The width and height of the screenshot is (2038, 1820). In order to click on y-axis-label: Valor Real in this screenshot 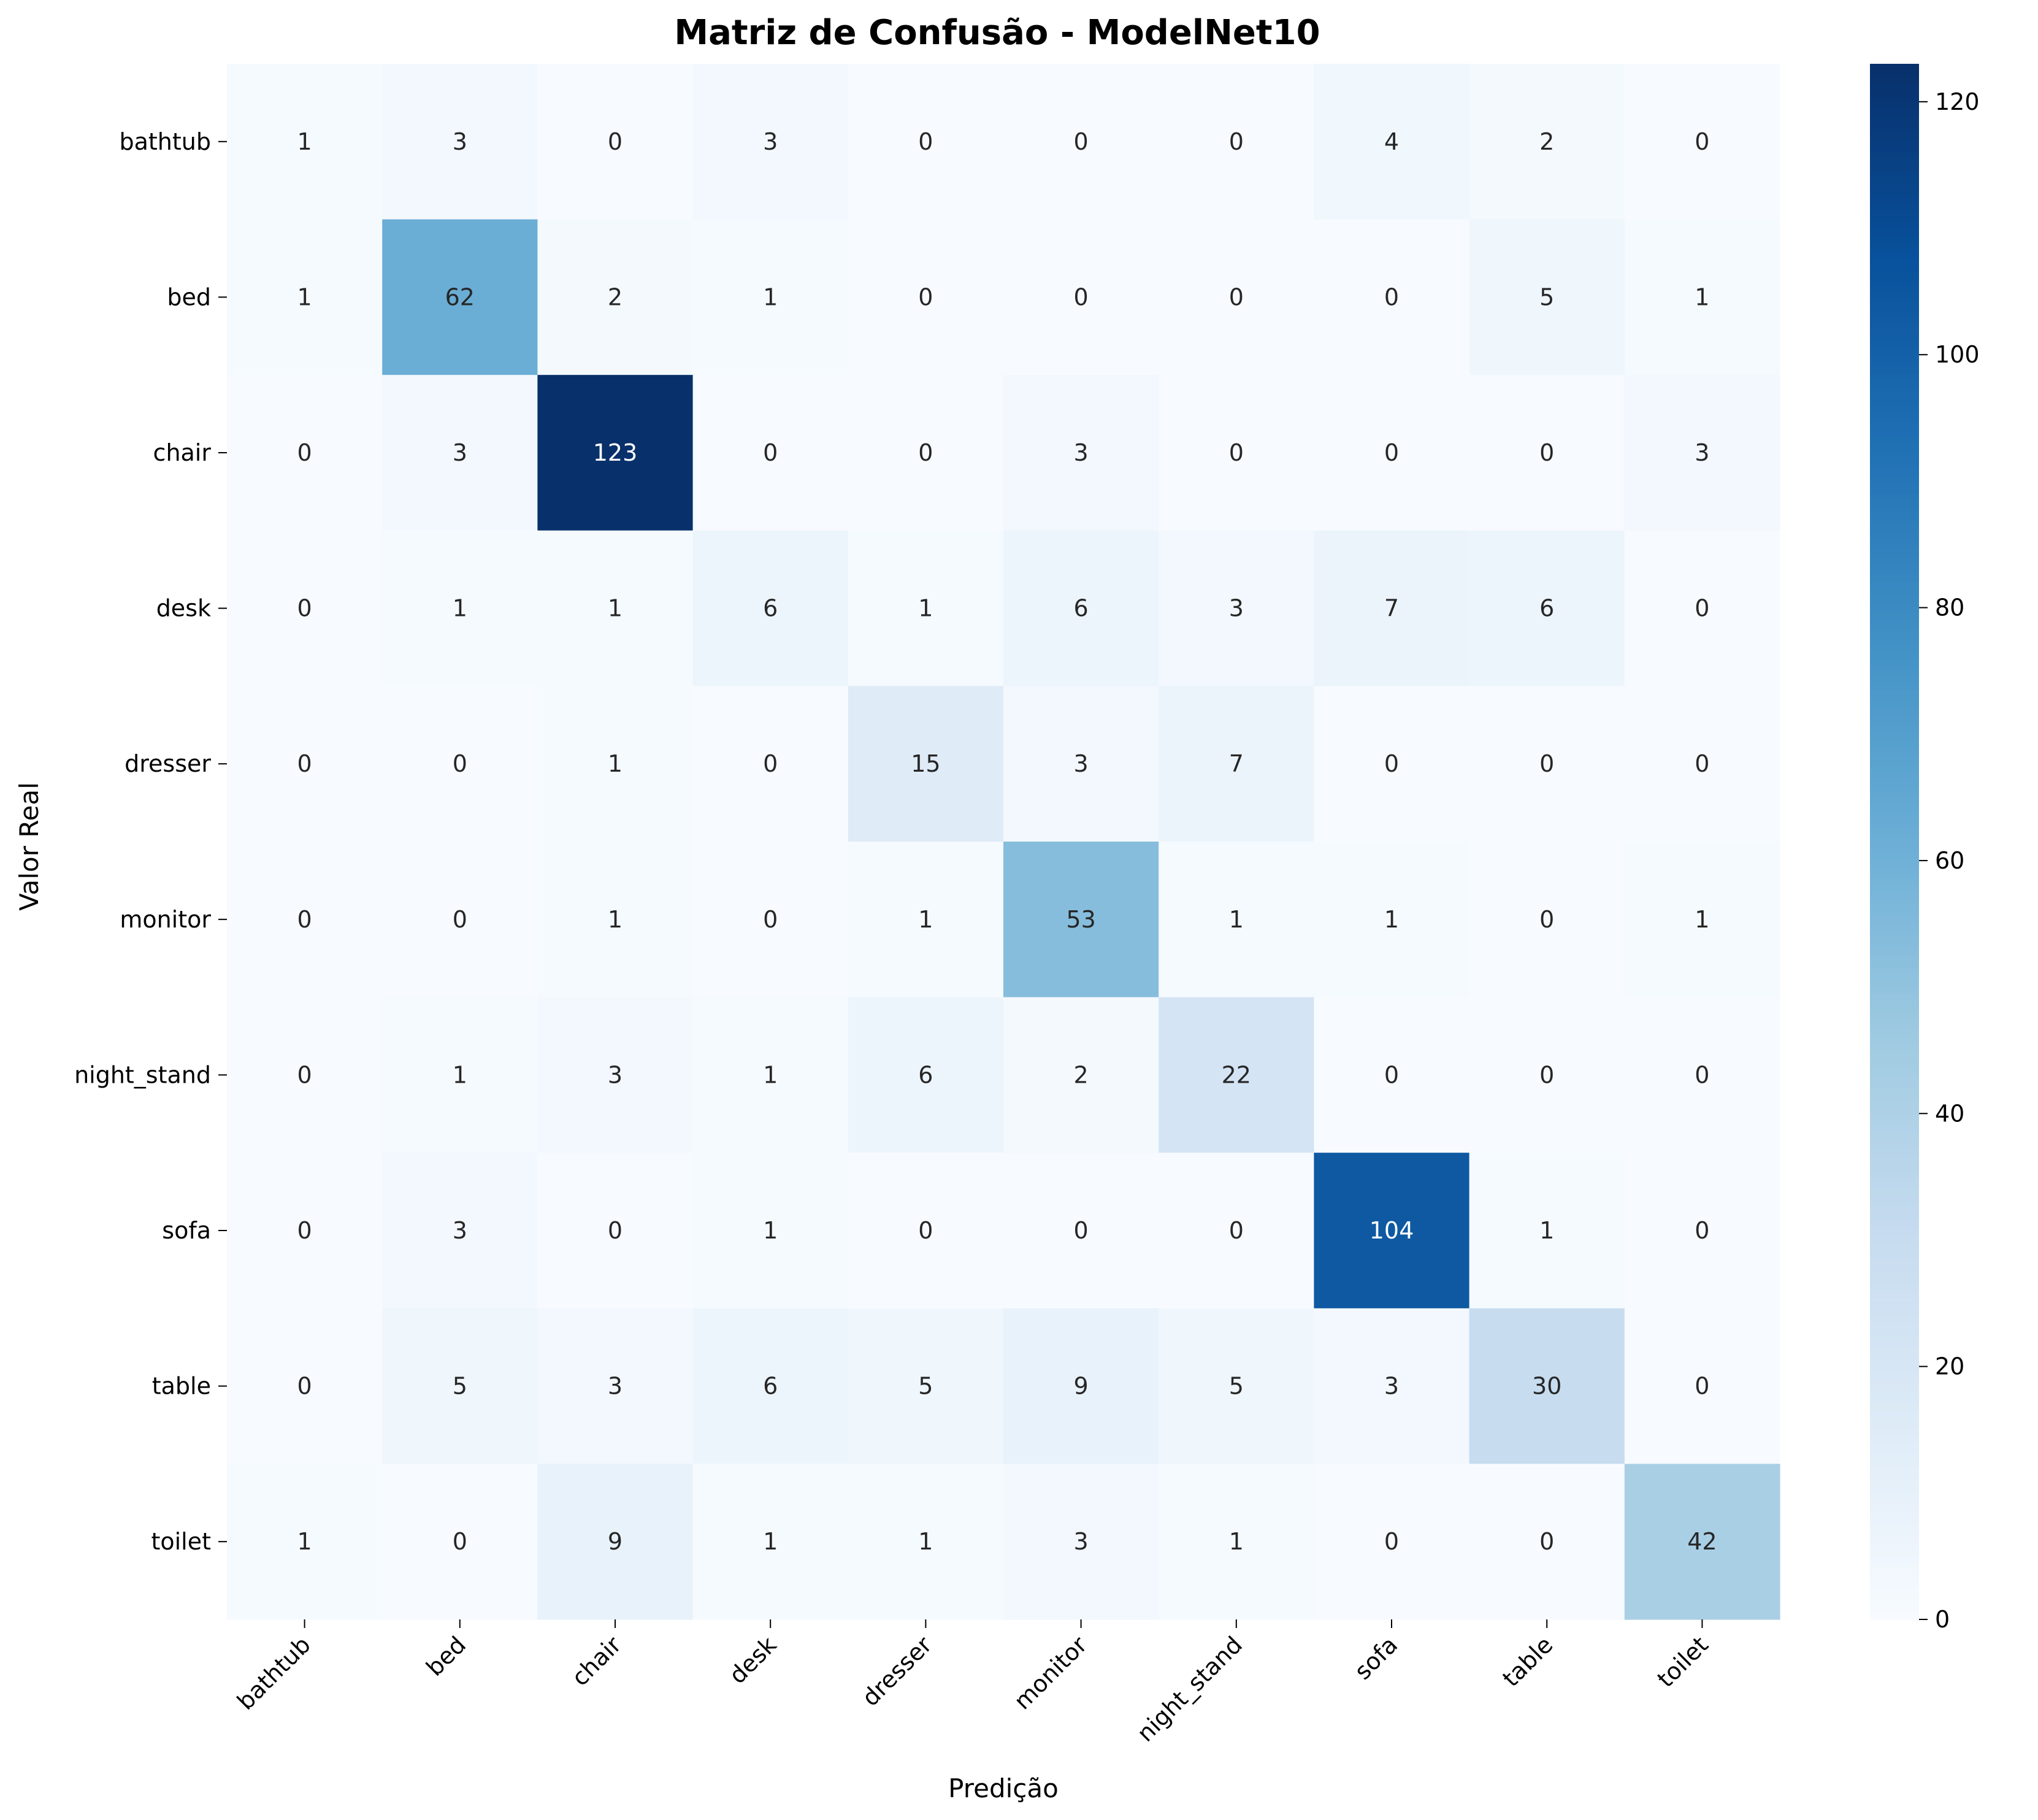, I will do `click(29, 847)`.